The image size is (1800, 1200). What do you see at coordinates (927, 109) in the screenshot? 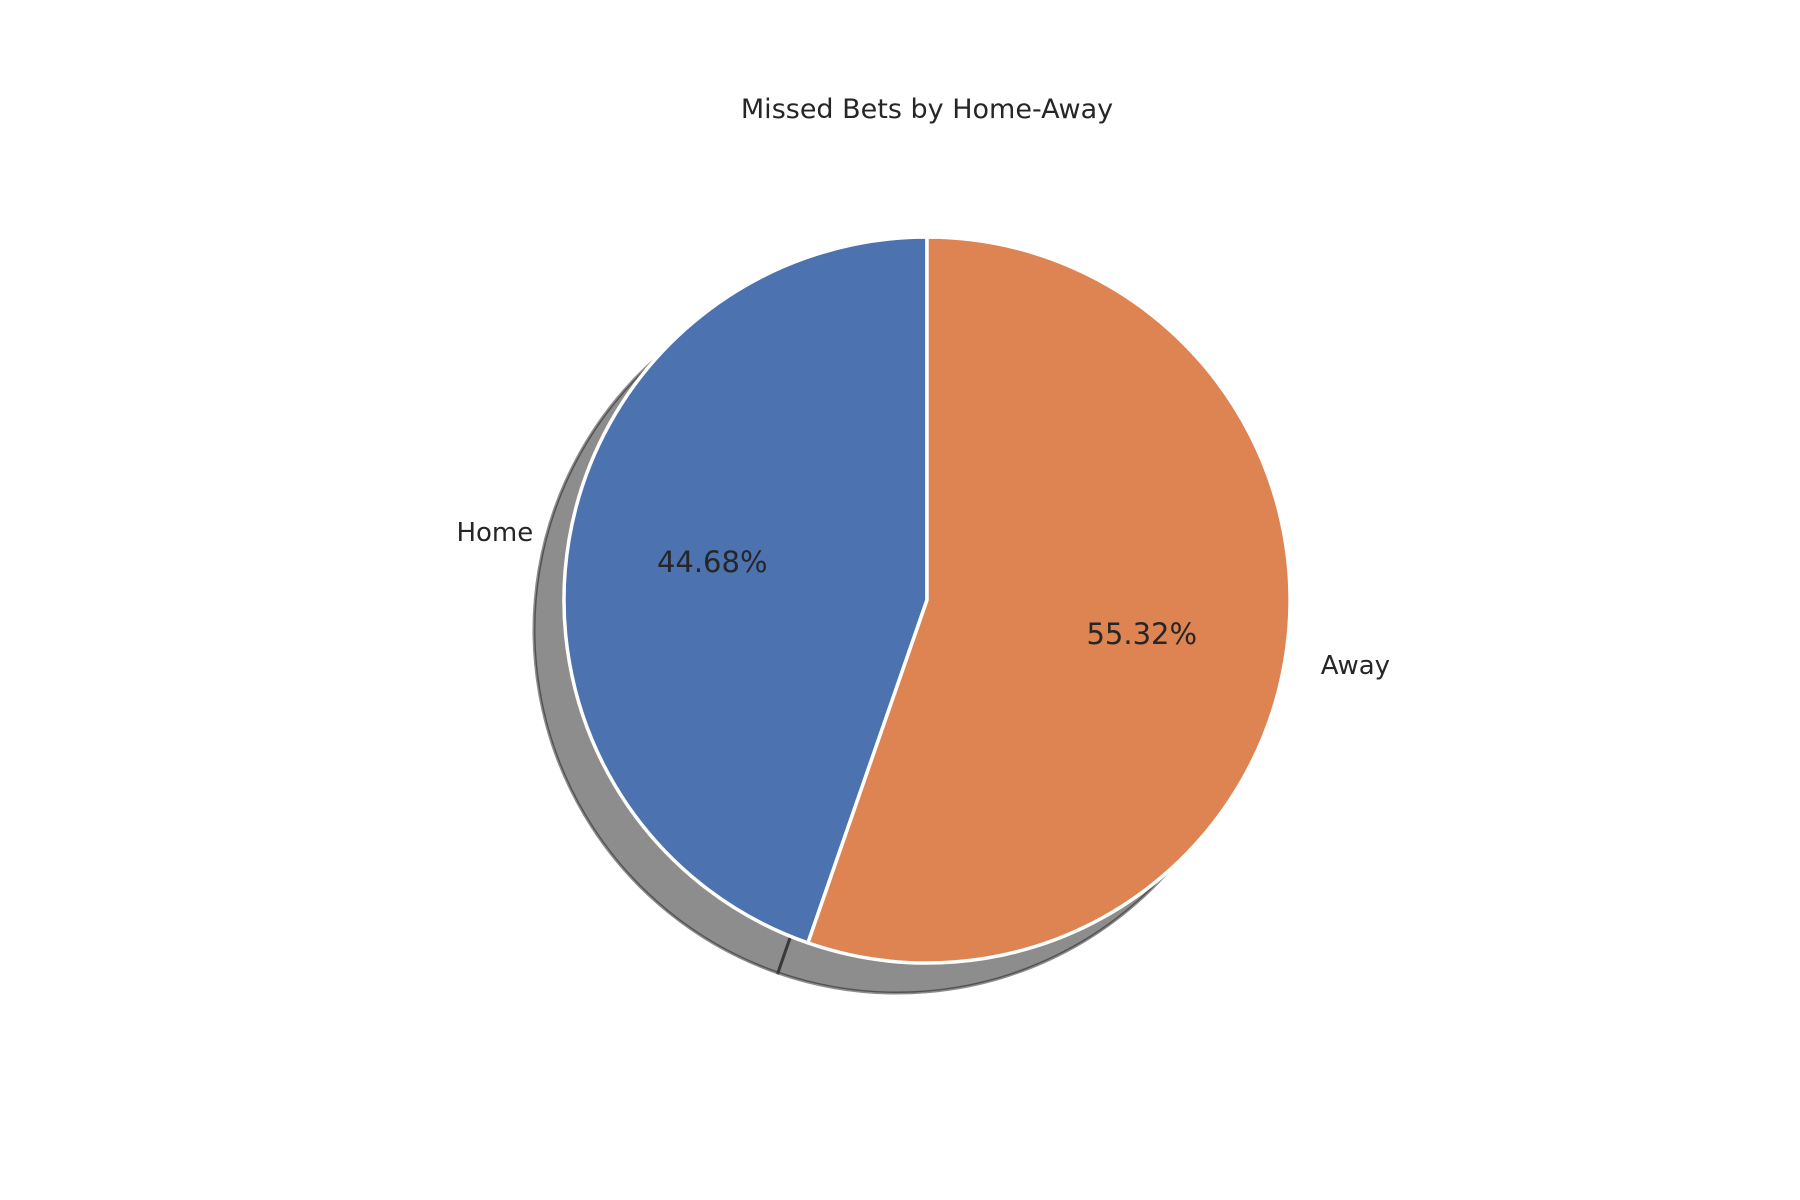
I see `chart-title: Missed Bets by Home-Away` at bounding box center [927, 109].